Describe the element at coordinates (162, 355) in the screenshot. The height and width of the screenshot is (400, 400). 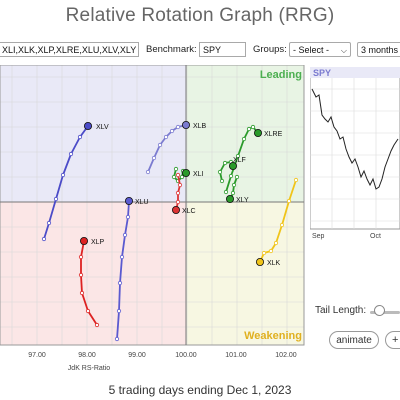
I see `x-axis-ticks: 97.00 98.00 99.00 100.00 101.00 102.00` at that location.